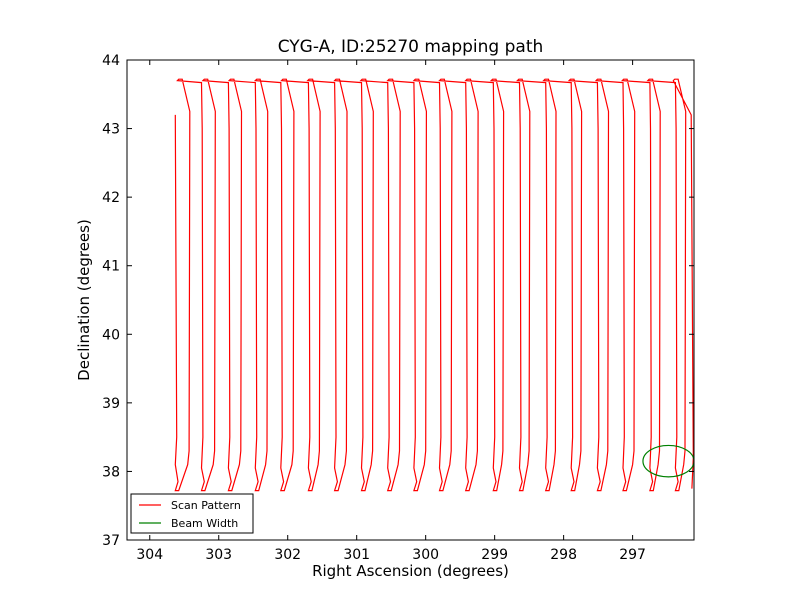  What do you see at coordinates (494, 555) in the screenshot?
I see `x-tick-label: 299` at bounding box center [494, 555].